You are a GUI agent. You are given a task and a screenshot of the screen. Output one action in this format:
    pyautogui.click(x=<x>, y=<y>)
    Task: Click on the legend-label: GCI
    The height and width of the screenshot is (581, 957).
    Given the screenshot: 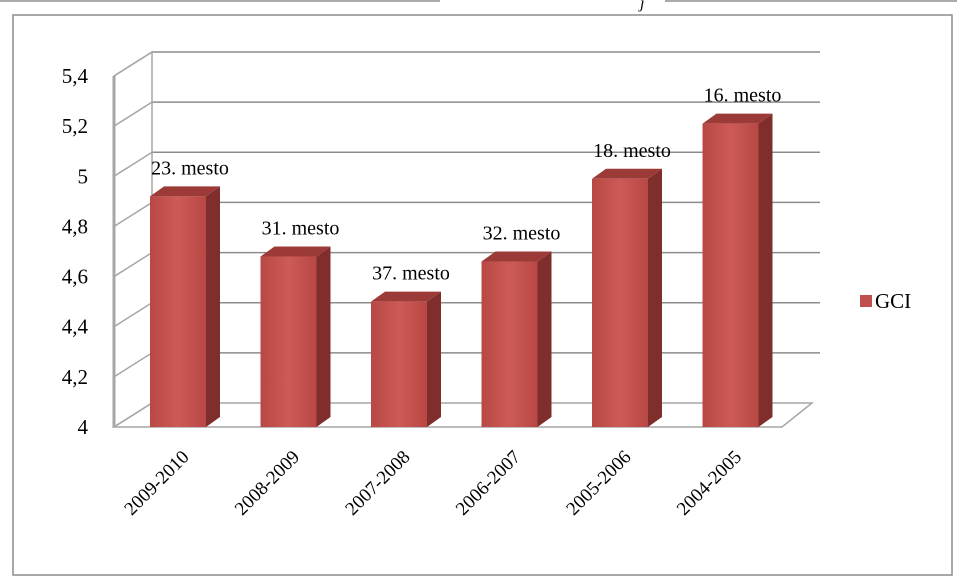 What is the action you would take?
    pyautogui.click(x=893, y=301)
    